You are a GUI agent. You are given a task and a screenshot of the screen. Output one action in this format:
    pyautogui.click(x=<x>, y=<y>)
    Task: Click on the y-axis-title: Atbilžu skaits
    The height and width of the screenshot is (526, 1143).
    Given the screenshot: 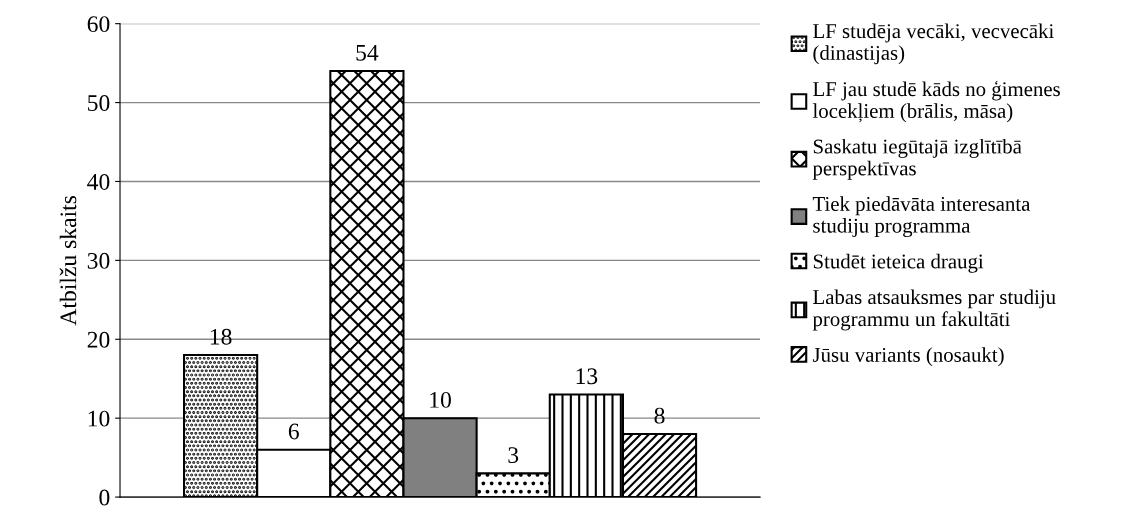 What is the action you would take?
    pyautogui.click(x=68, y=260)
    